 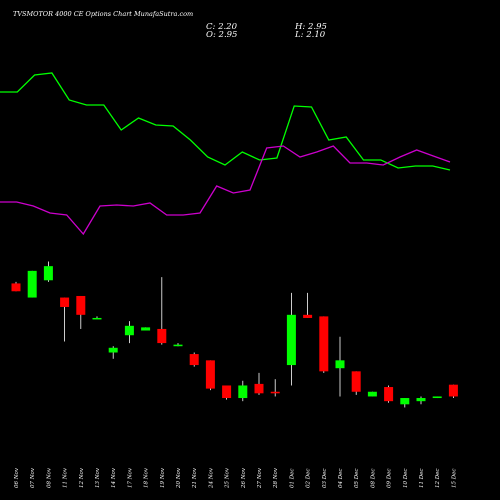 What do you see at coordinates (260, 478) in the screenshot?
I see `x-tick-label: 27 Nov` at bounding box center [260, 478].